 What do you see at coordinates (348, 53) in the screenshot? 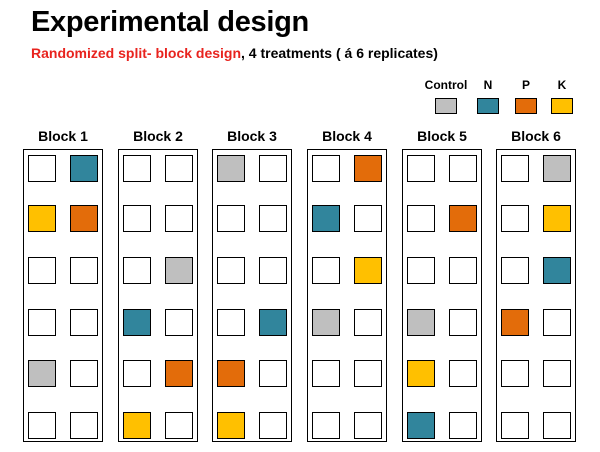
I see `subtitle-accent: á` at bounding box center [348, 53].